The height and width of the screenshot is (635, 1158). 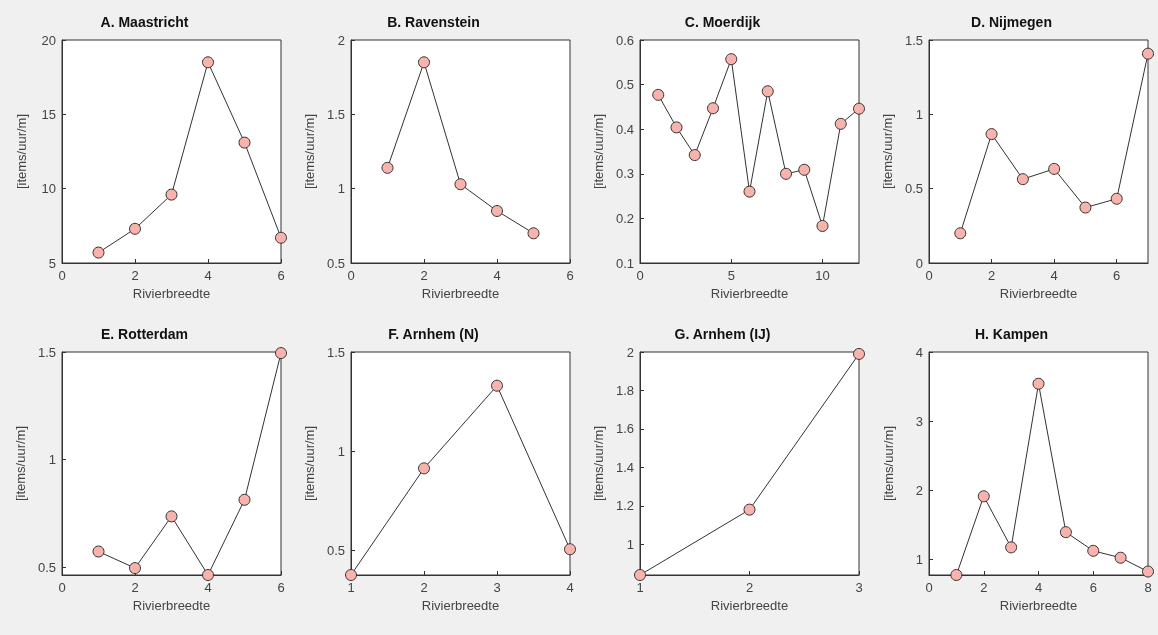 I want to click on y-tick-label: 0, so click(x=919, y=263).